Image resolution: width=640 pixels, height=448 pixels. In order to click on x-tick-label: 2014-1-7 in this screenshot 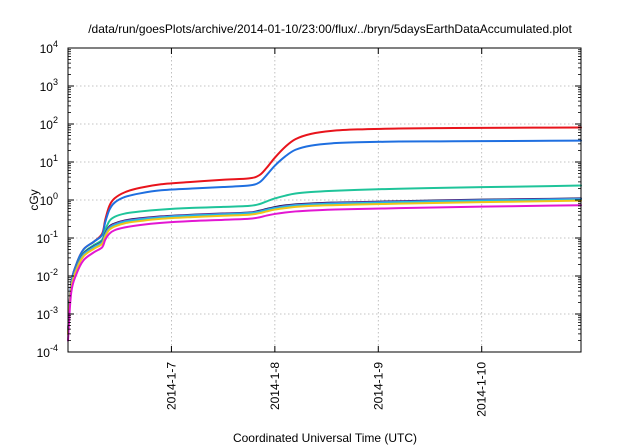, I will do `click(171, 386)`.